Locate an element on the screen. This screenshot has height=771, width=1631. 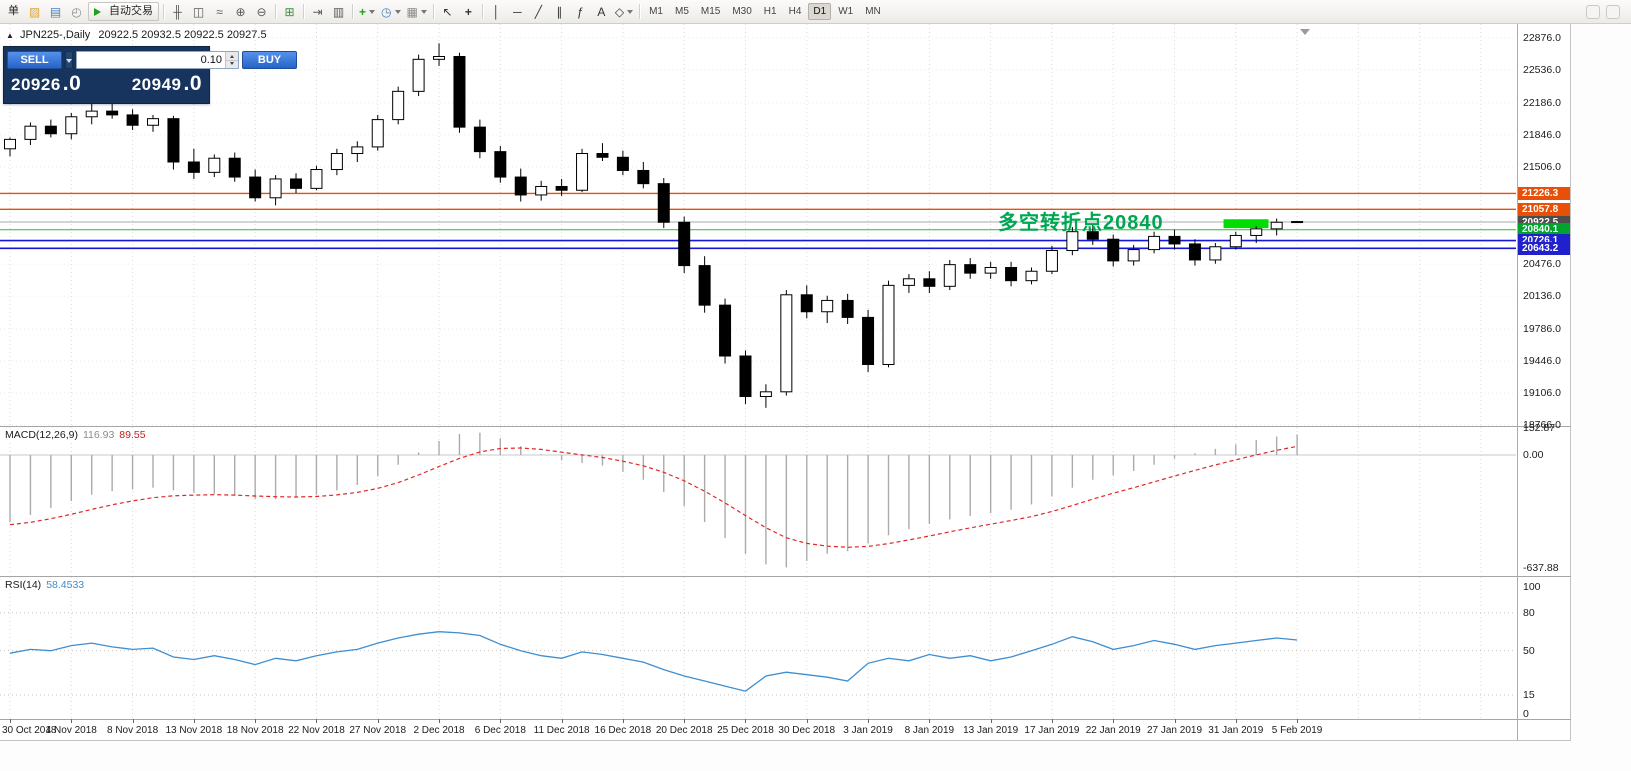
chart-marker-icon: ▲ is located at coordinates (10, 35).